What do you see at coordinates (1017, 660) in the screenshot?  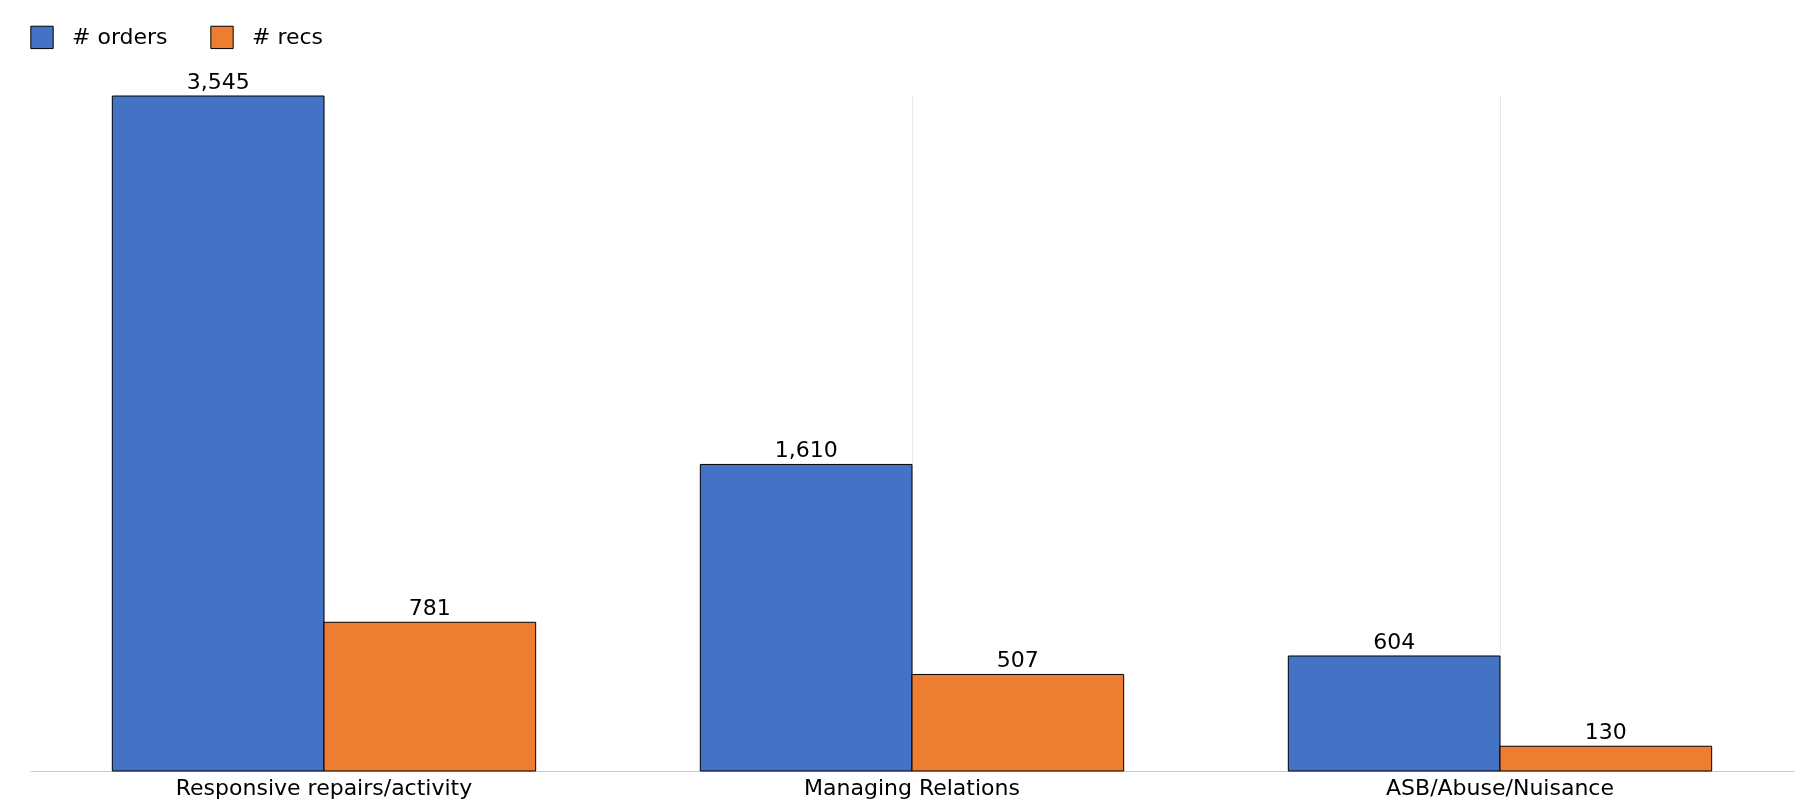 I see `data-label: 507` at bounding box center [1017, 660].